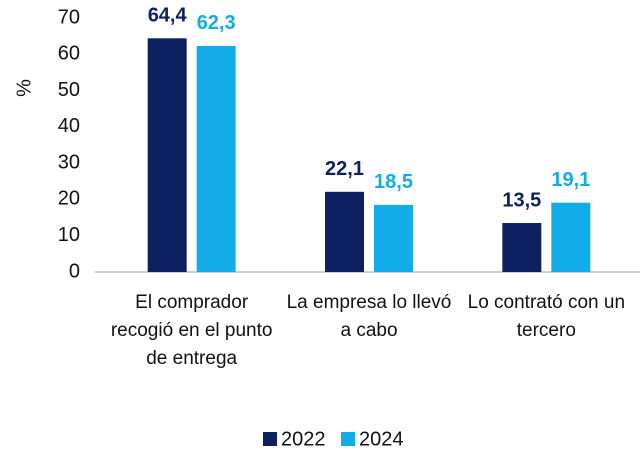 Image resolution: width=644 pixels, height=452 pixels. I want to click on y-tick-label: 60, so click(69, 54).